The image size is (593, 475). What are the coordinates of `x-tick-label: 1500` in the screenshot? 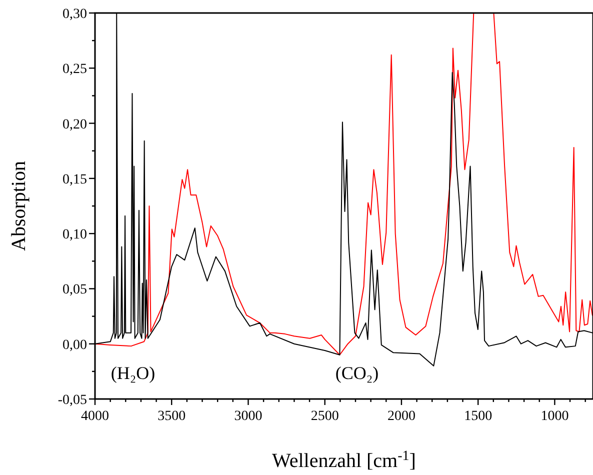 It's located at (478, 416).